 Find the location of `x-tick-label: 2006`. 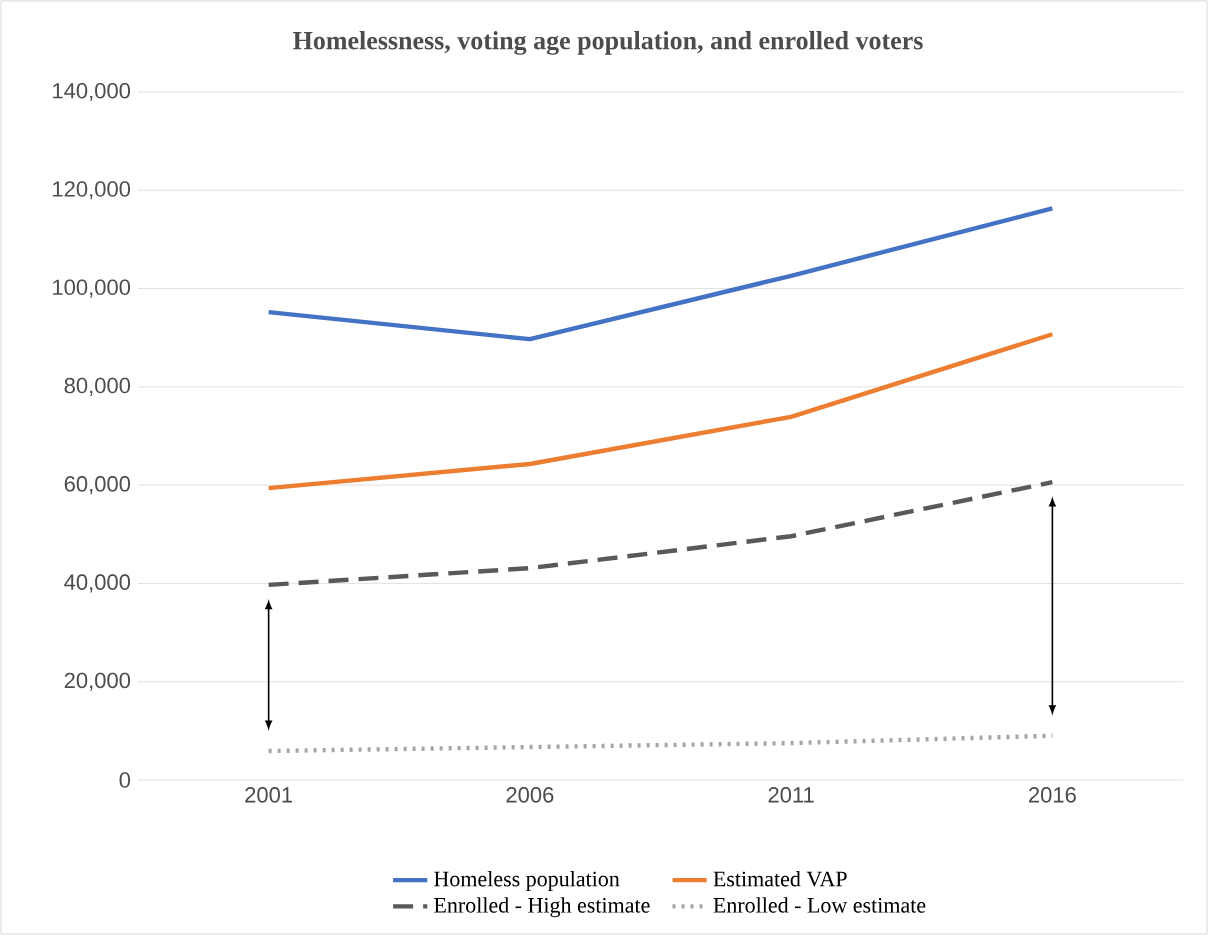

x-tick-label: 2006 is located at coordinates (530, 795).